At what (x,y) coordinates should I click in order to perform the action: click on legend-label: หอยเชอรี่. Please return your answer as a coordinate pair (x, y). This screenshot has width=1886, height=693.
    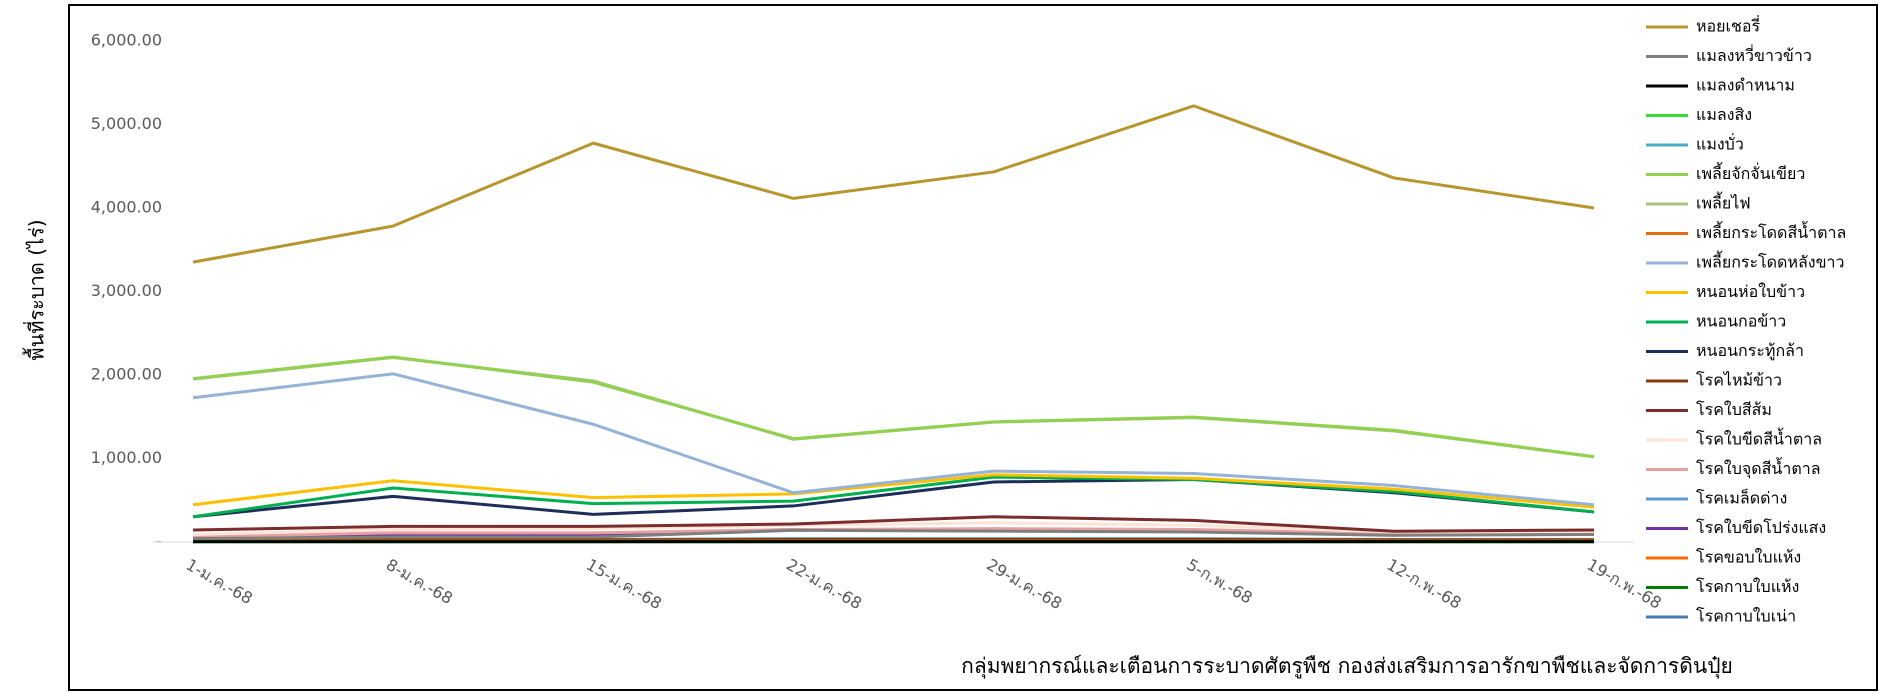
    Looking at the image, I should click on (1728, 25).